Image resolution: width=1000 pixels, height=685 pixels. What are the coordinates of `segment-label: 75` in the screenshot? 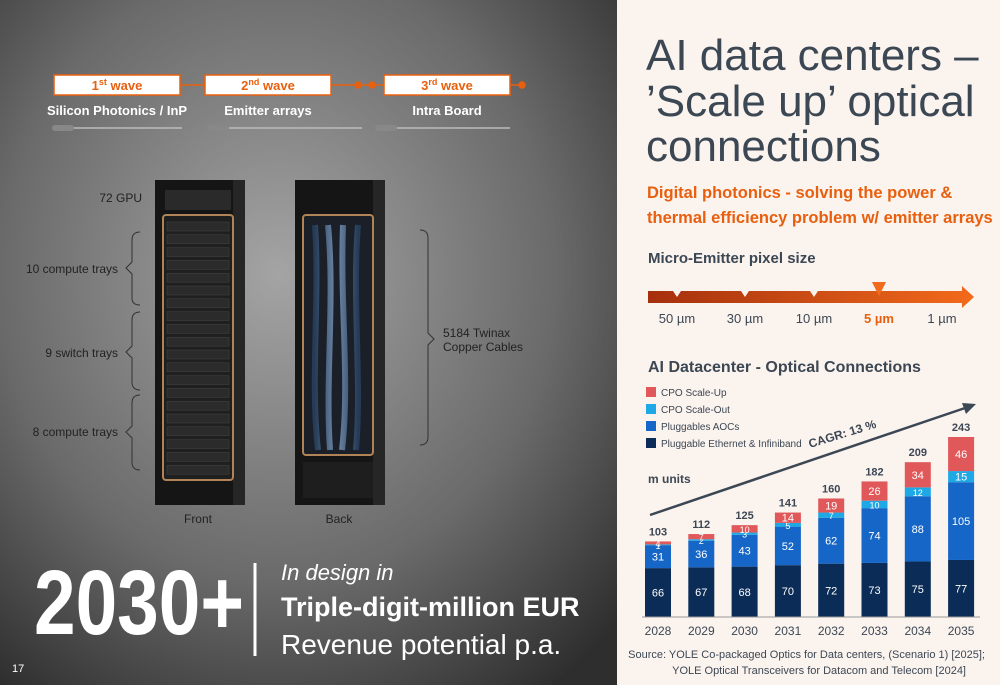 It's located at (918, 590).